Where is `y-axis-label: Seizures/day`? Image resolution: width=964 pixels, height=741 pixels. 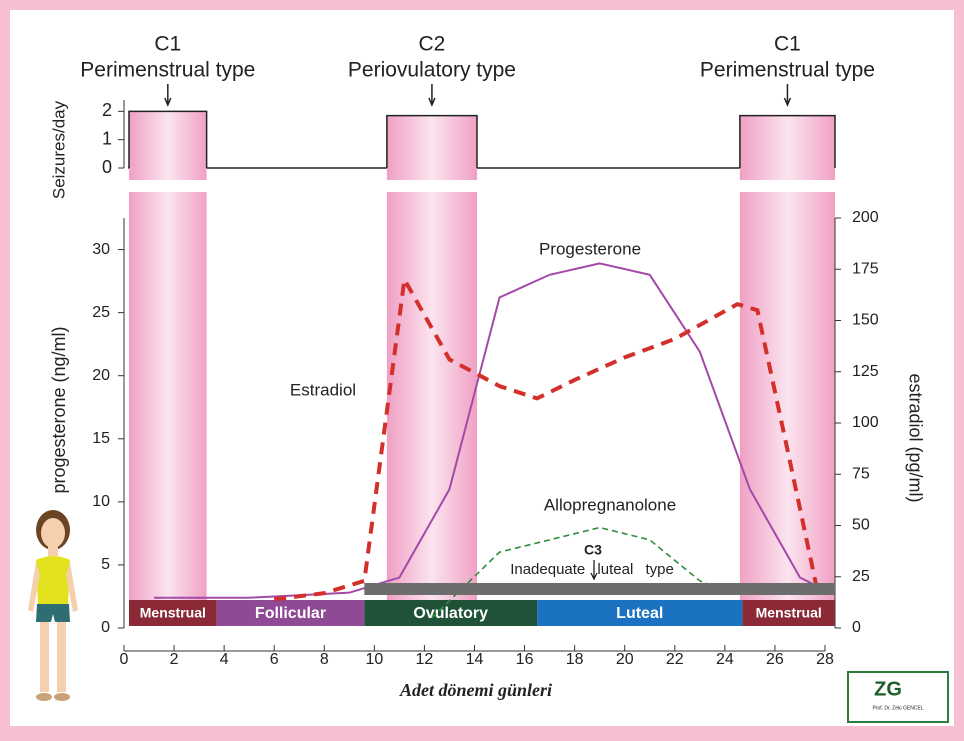 y-axis-label: Seizures/day is located at coordinates (58, 149).